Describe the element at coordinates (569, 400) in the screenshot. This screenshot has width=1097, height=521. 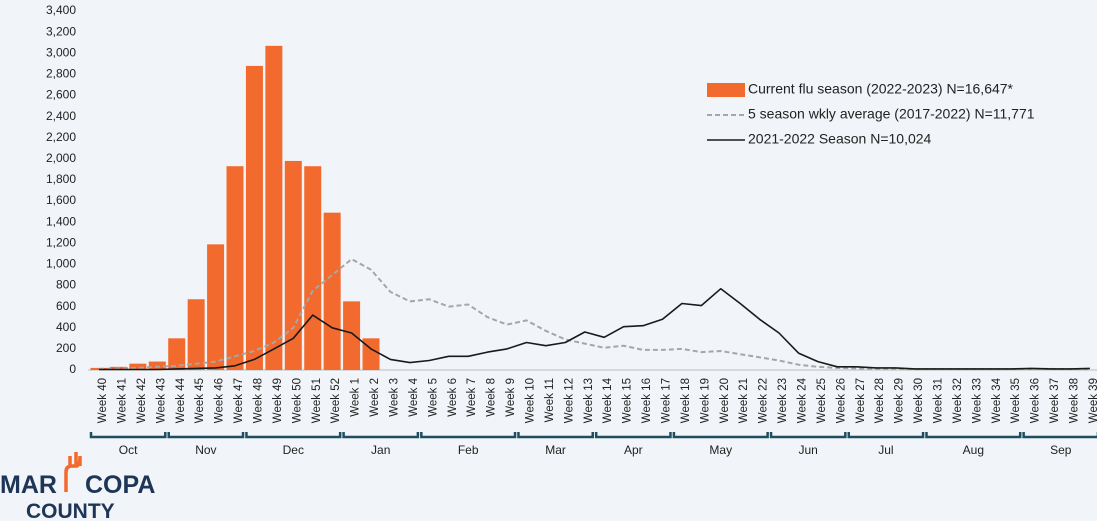
I see `x-tick-label: Week 12` at that location.